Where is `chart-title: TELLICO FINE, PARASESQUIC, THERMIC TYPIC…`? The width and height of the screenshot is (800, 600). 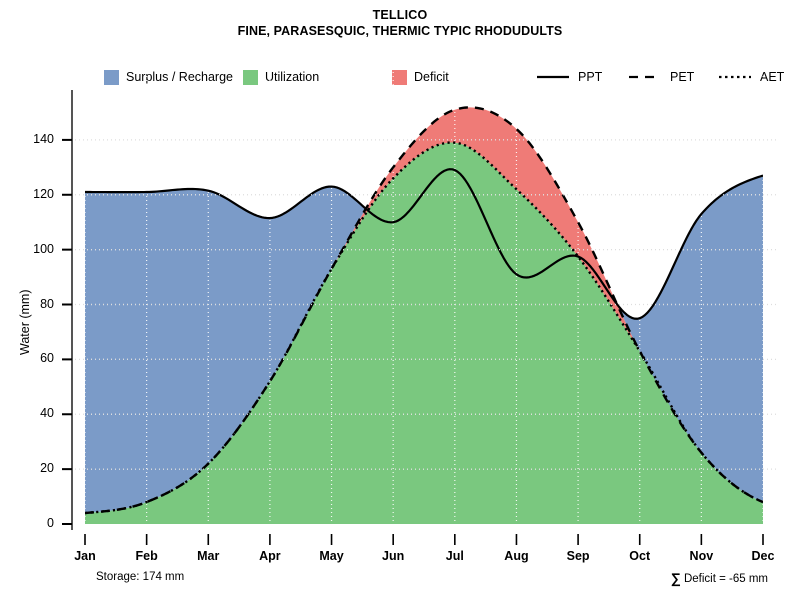
chart-title: TELLICO FINE, PARASESQUIC, THERMIC TYPIC… is located at coordinates (400, 23).